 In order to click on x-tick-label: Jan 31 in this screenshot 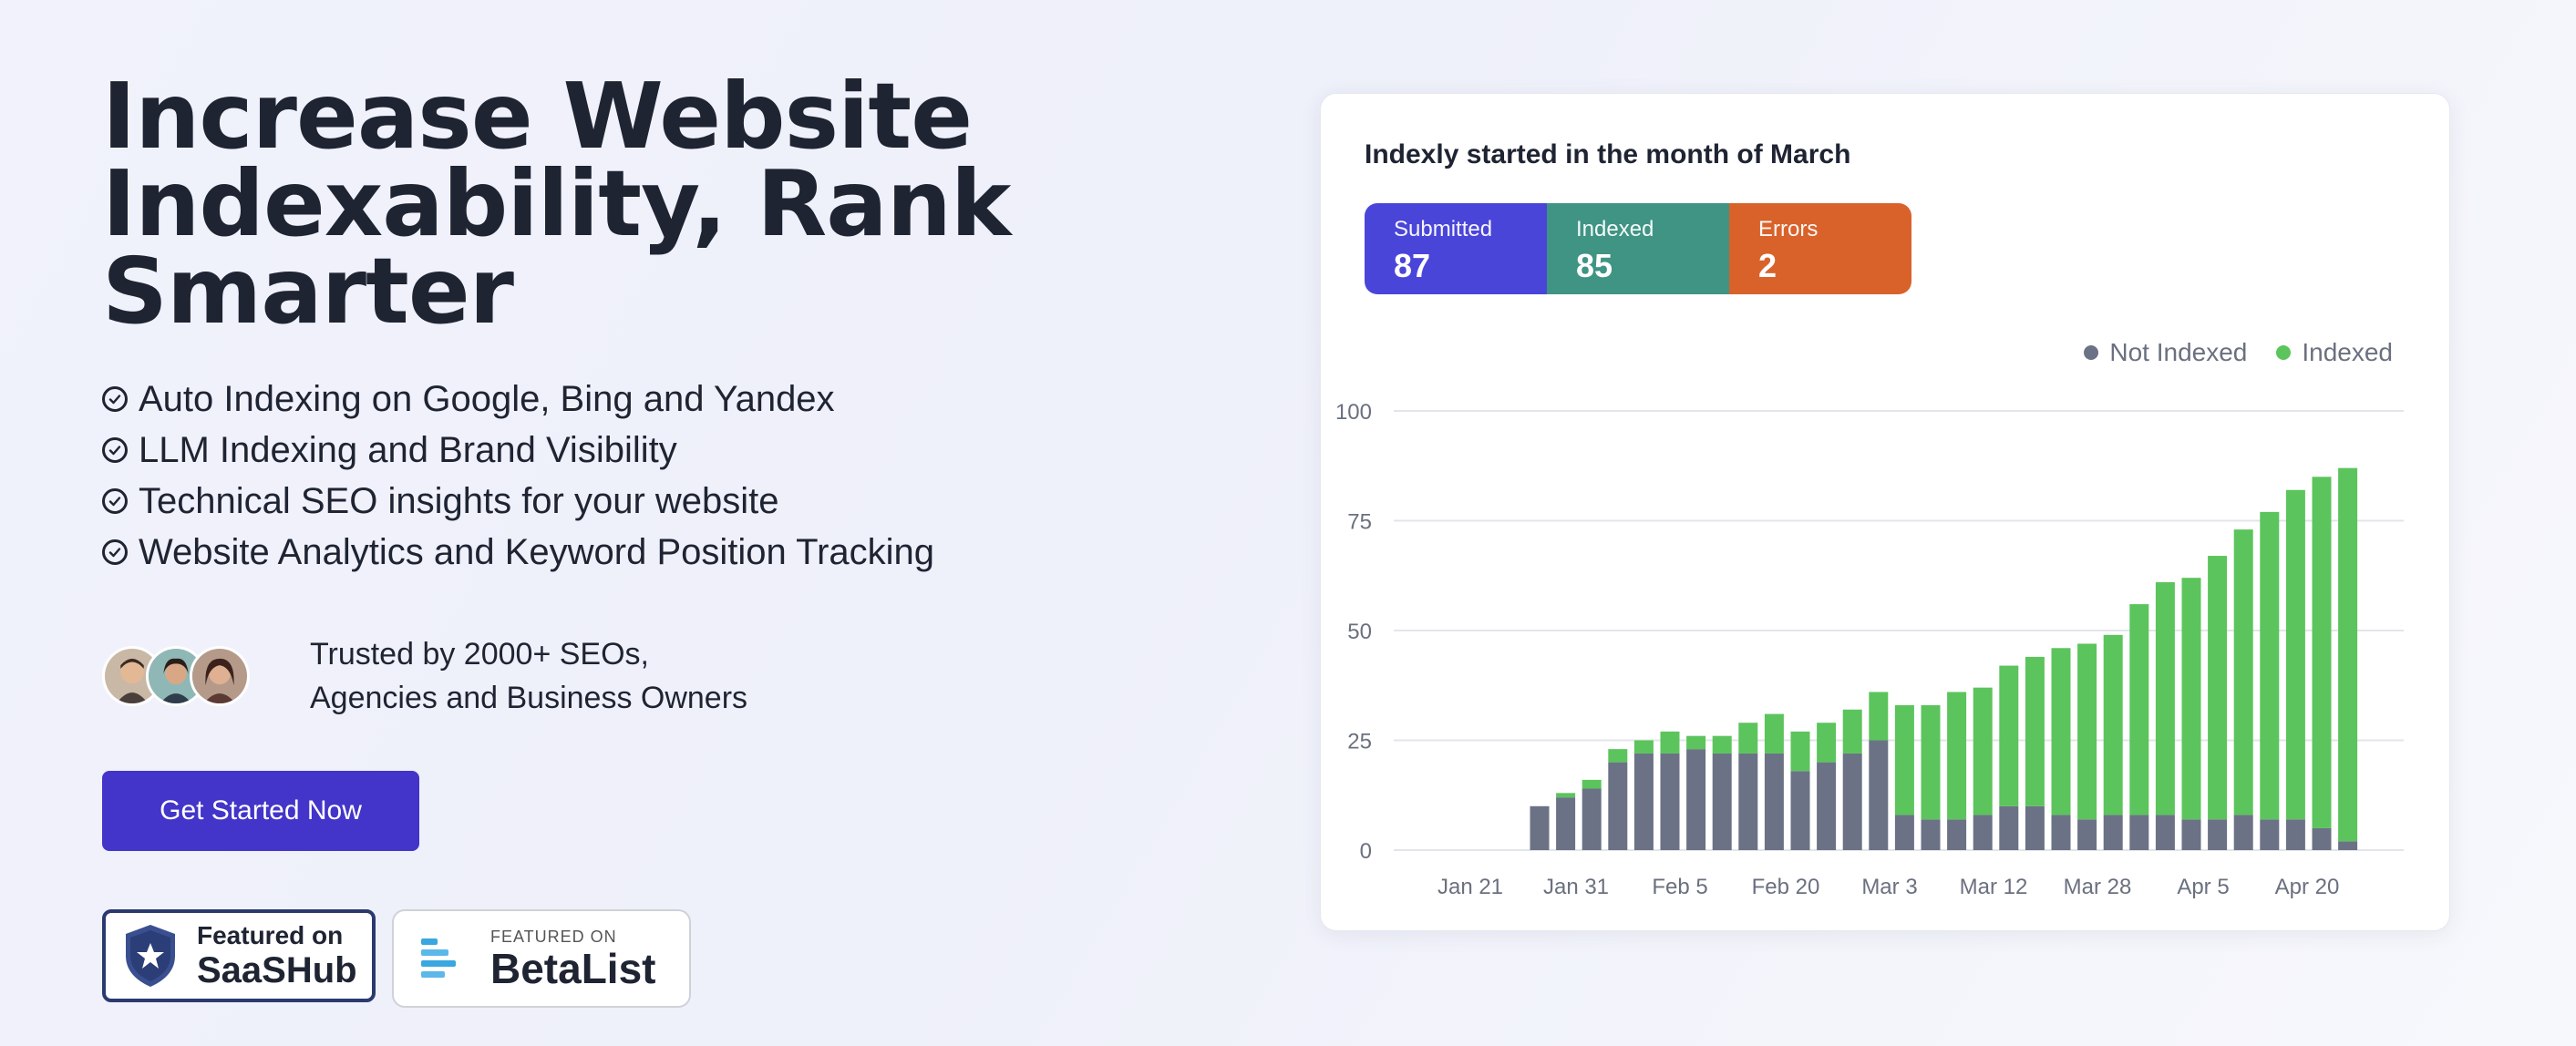, I will do `click(1576, 887)`.